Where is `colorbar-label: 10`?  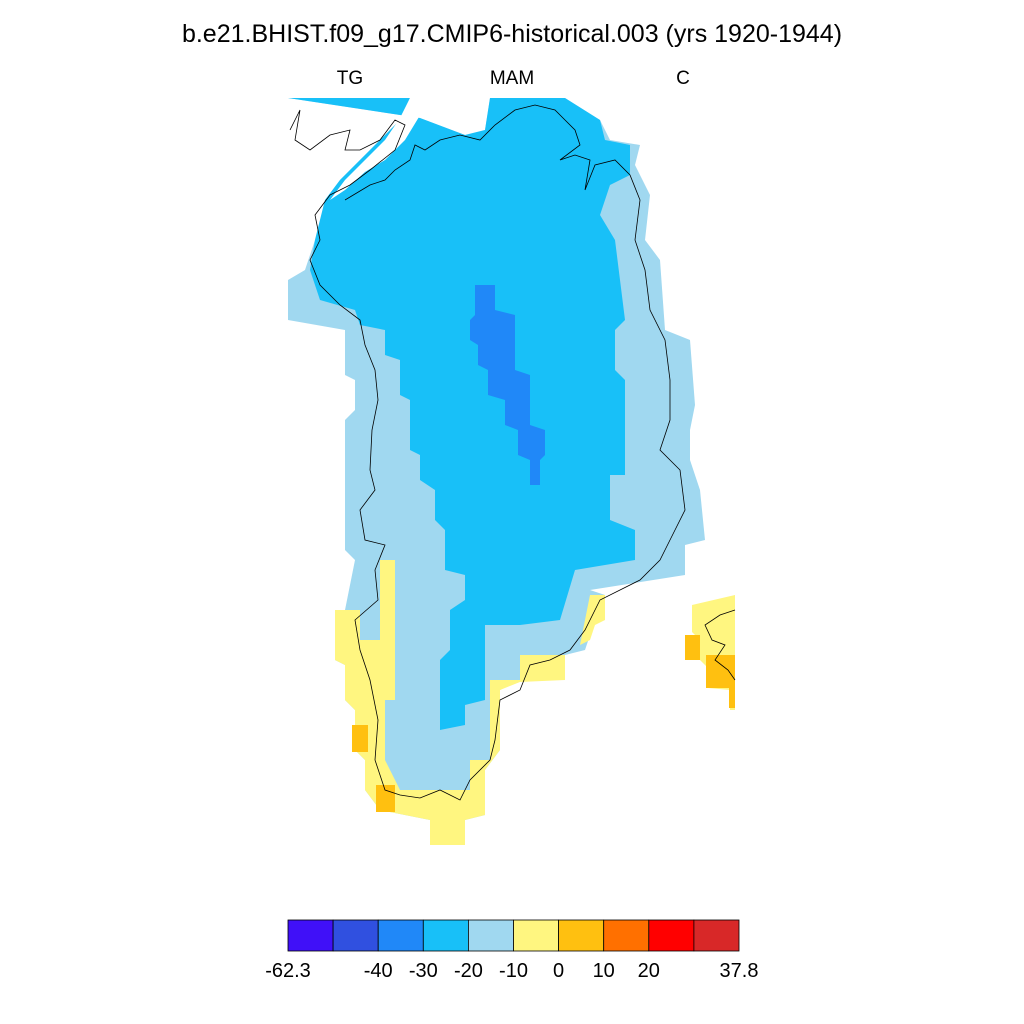 colorbar-label: 10 is located at coordinates (603, 971).